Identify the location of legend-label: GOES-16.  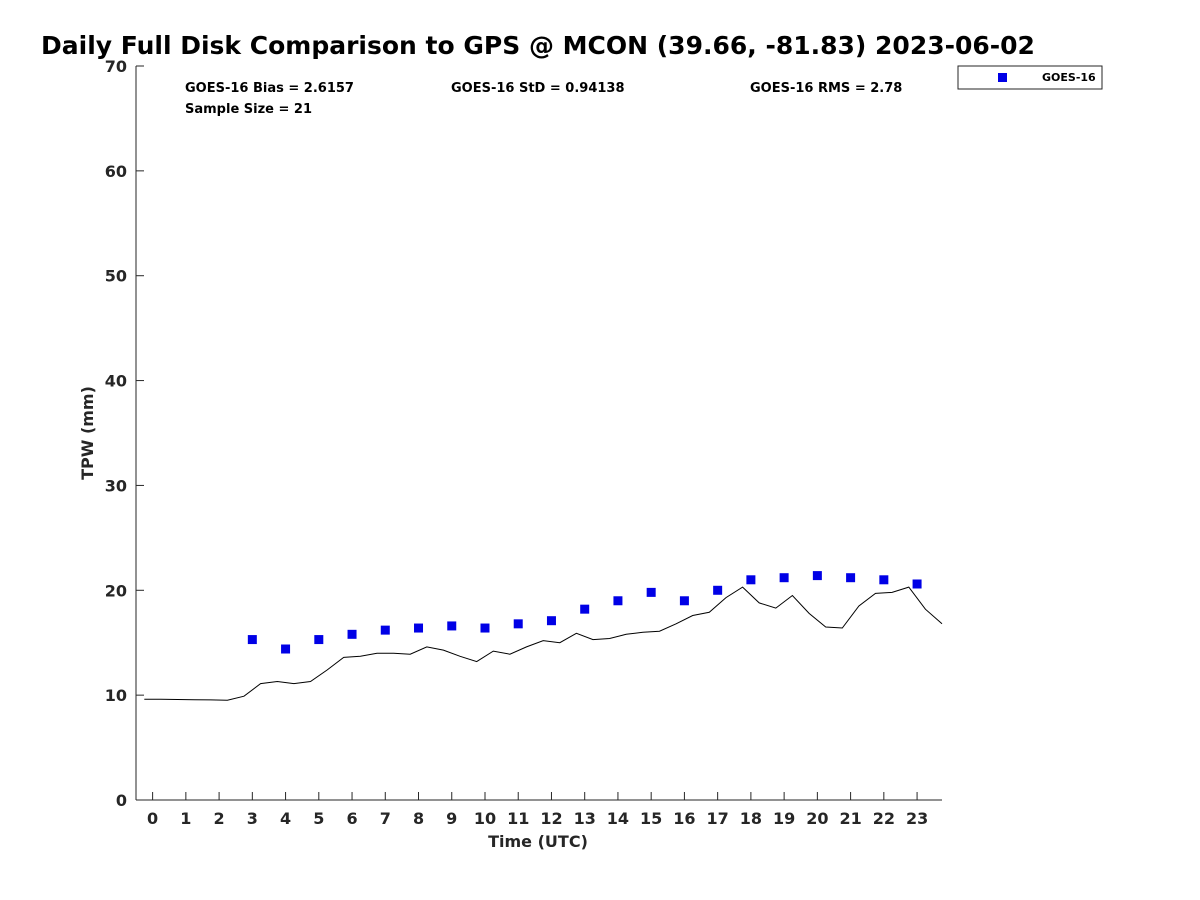
(1069, 77).